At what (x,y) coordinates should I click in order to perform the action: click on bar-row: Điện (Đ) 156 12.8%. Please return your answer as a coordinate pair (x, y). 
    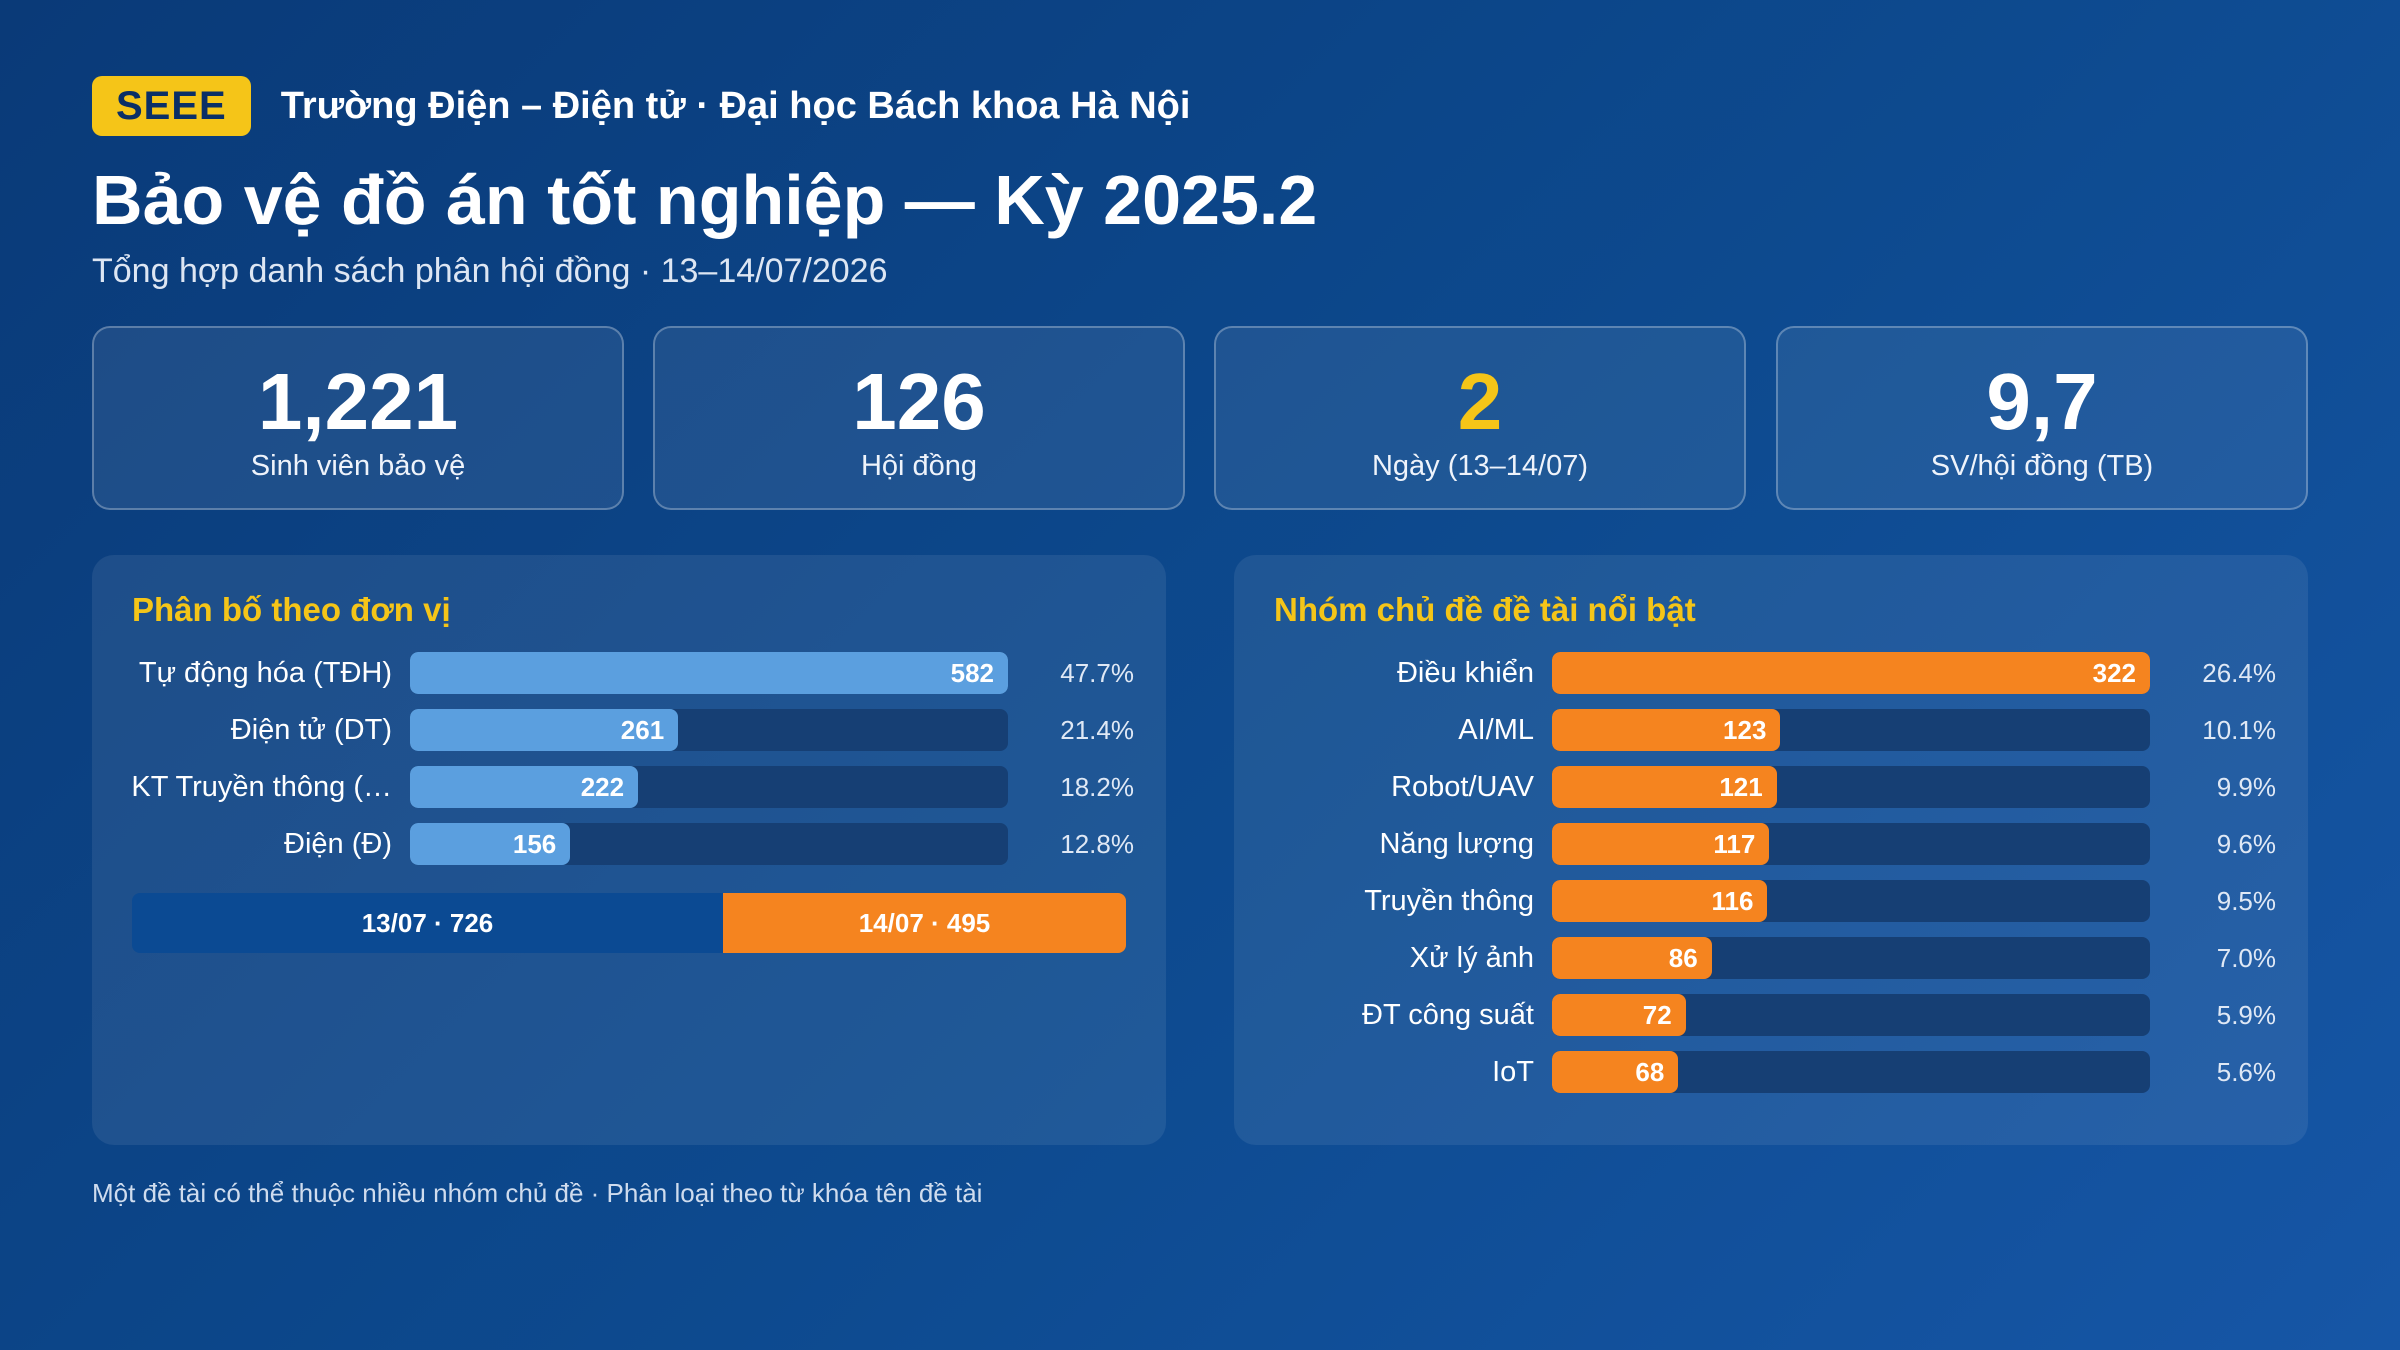
    Looking at the image, I should click on (629, 844).